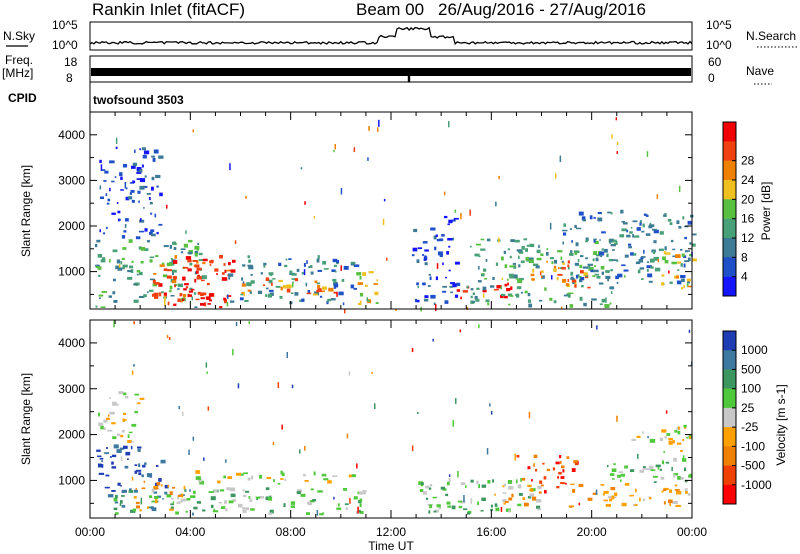  I want to click on colorbar-swatch, so click(729, 360).